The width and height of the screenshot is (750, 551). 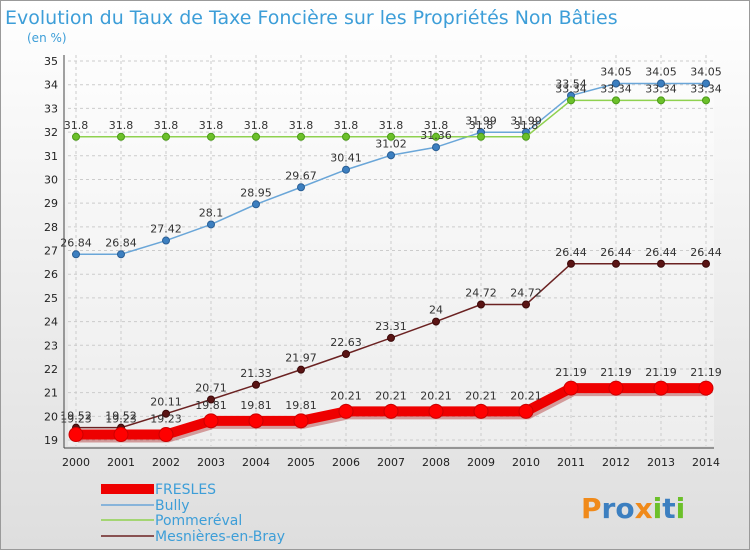 What do you see at coordinates (211, 212) in the screenshot?
I see `data-label: 28.1` at bounding box center [211, 212].